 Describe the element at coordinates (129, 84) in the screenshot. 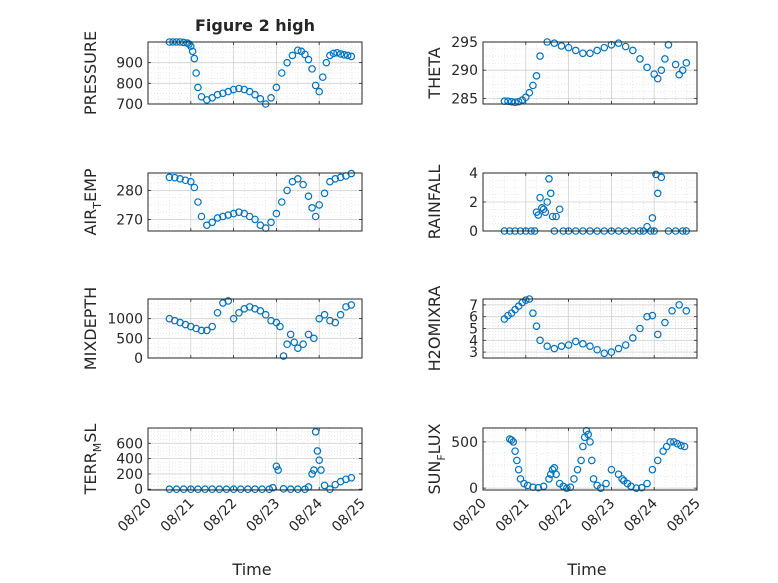

I see `y-tick-label: 800` at that location.